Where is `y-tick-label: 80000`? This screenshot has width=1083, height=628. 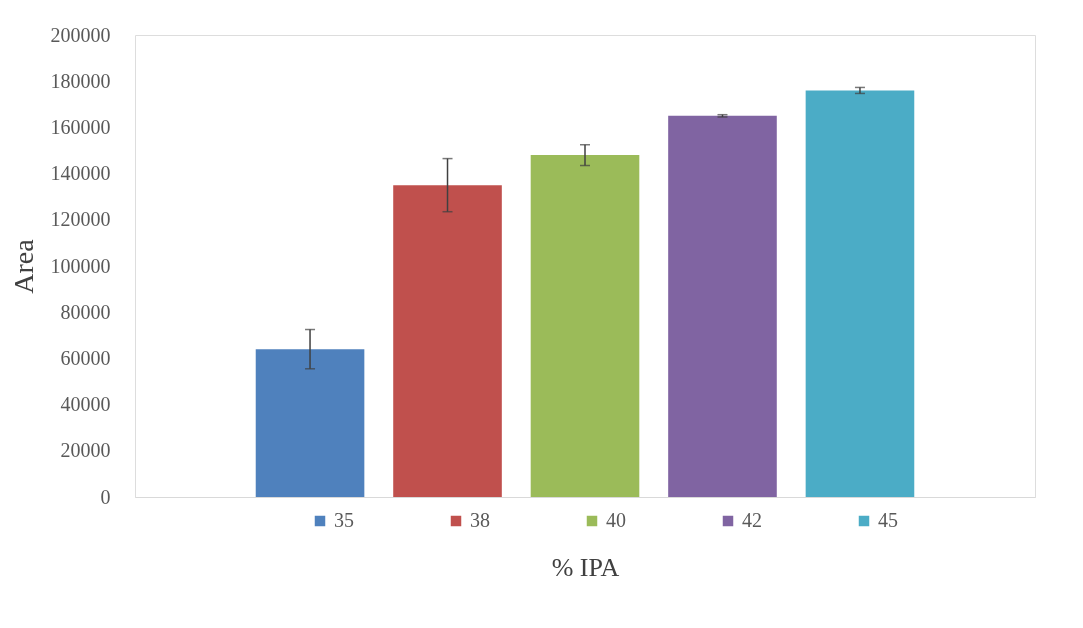
y-tick-label: 80000 is located at coordinates (85, 311).